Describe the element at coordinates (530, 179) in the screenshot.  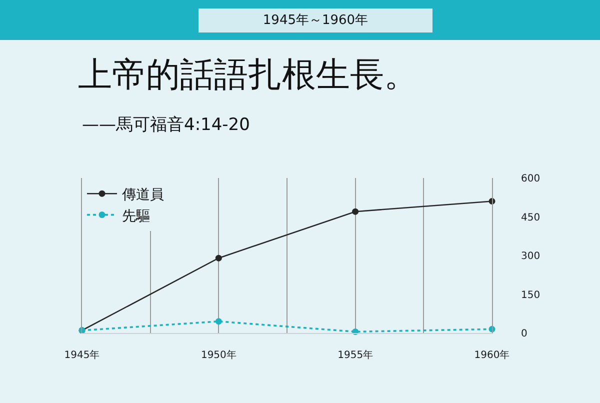
I see `y-tick-label: 600` at that location.